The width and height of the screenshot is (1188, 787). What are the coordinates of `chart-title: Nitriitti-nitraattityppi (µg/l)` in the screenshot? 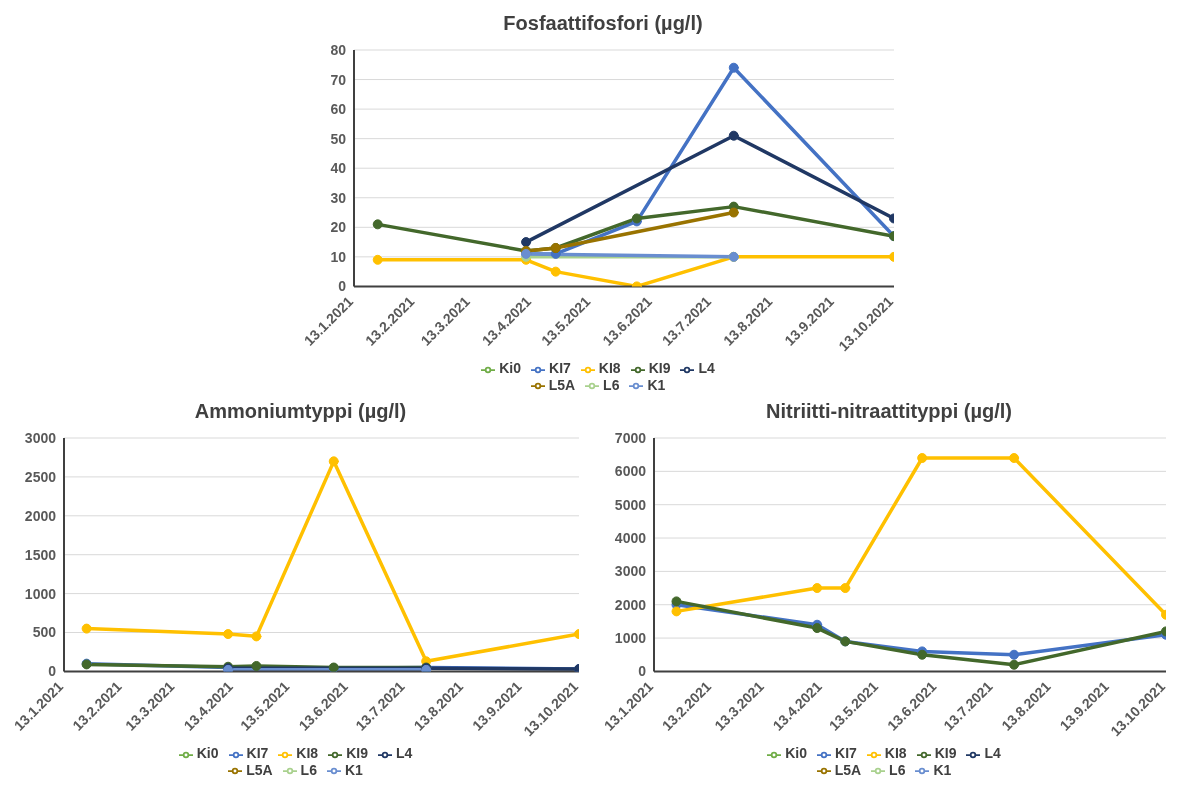 It's located at (889, 411).